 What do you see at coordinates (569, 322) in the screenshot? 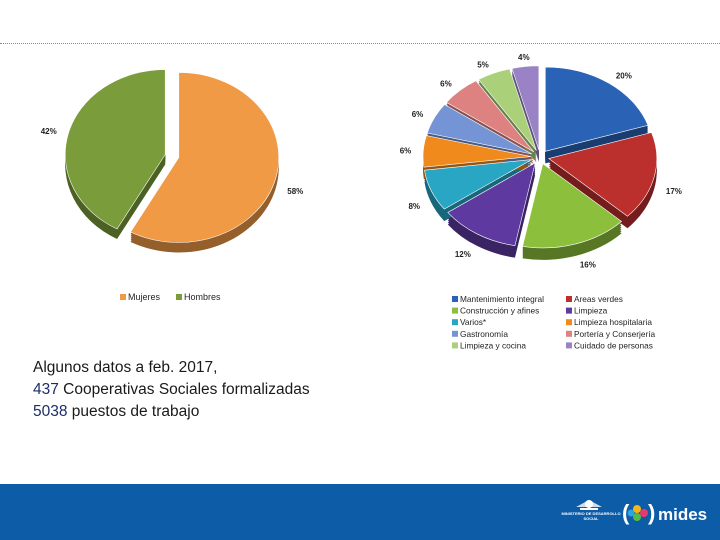
I see `sector-legend-swatch-limpieza-hospitalaria` at bounding box center [569, 322].